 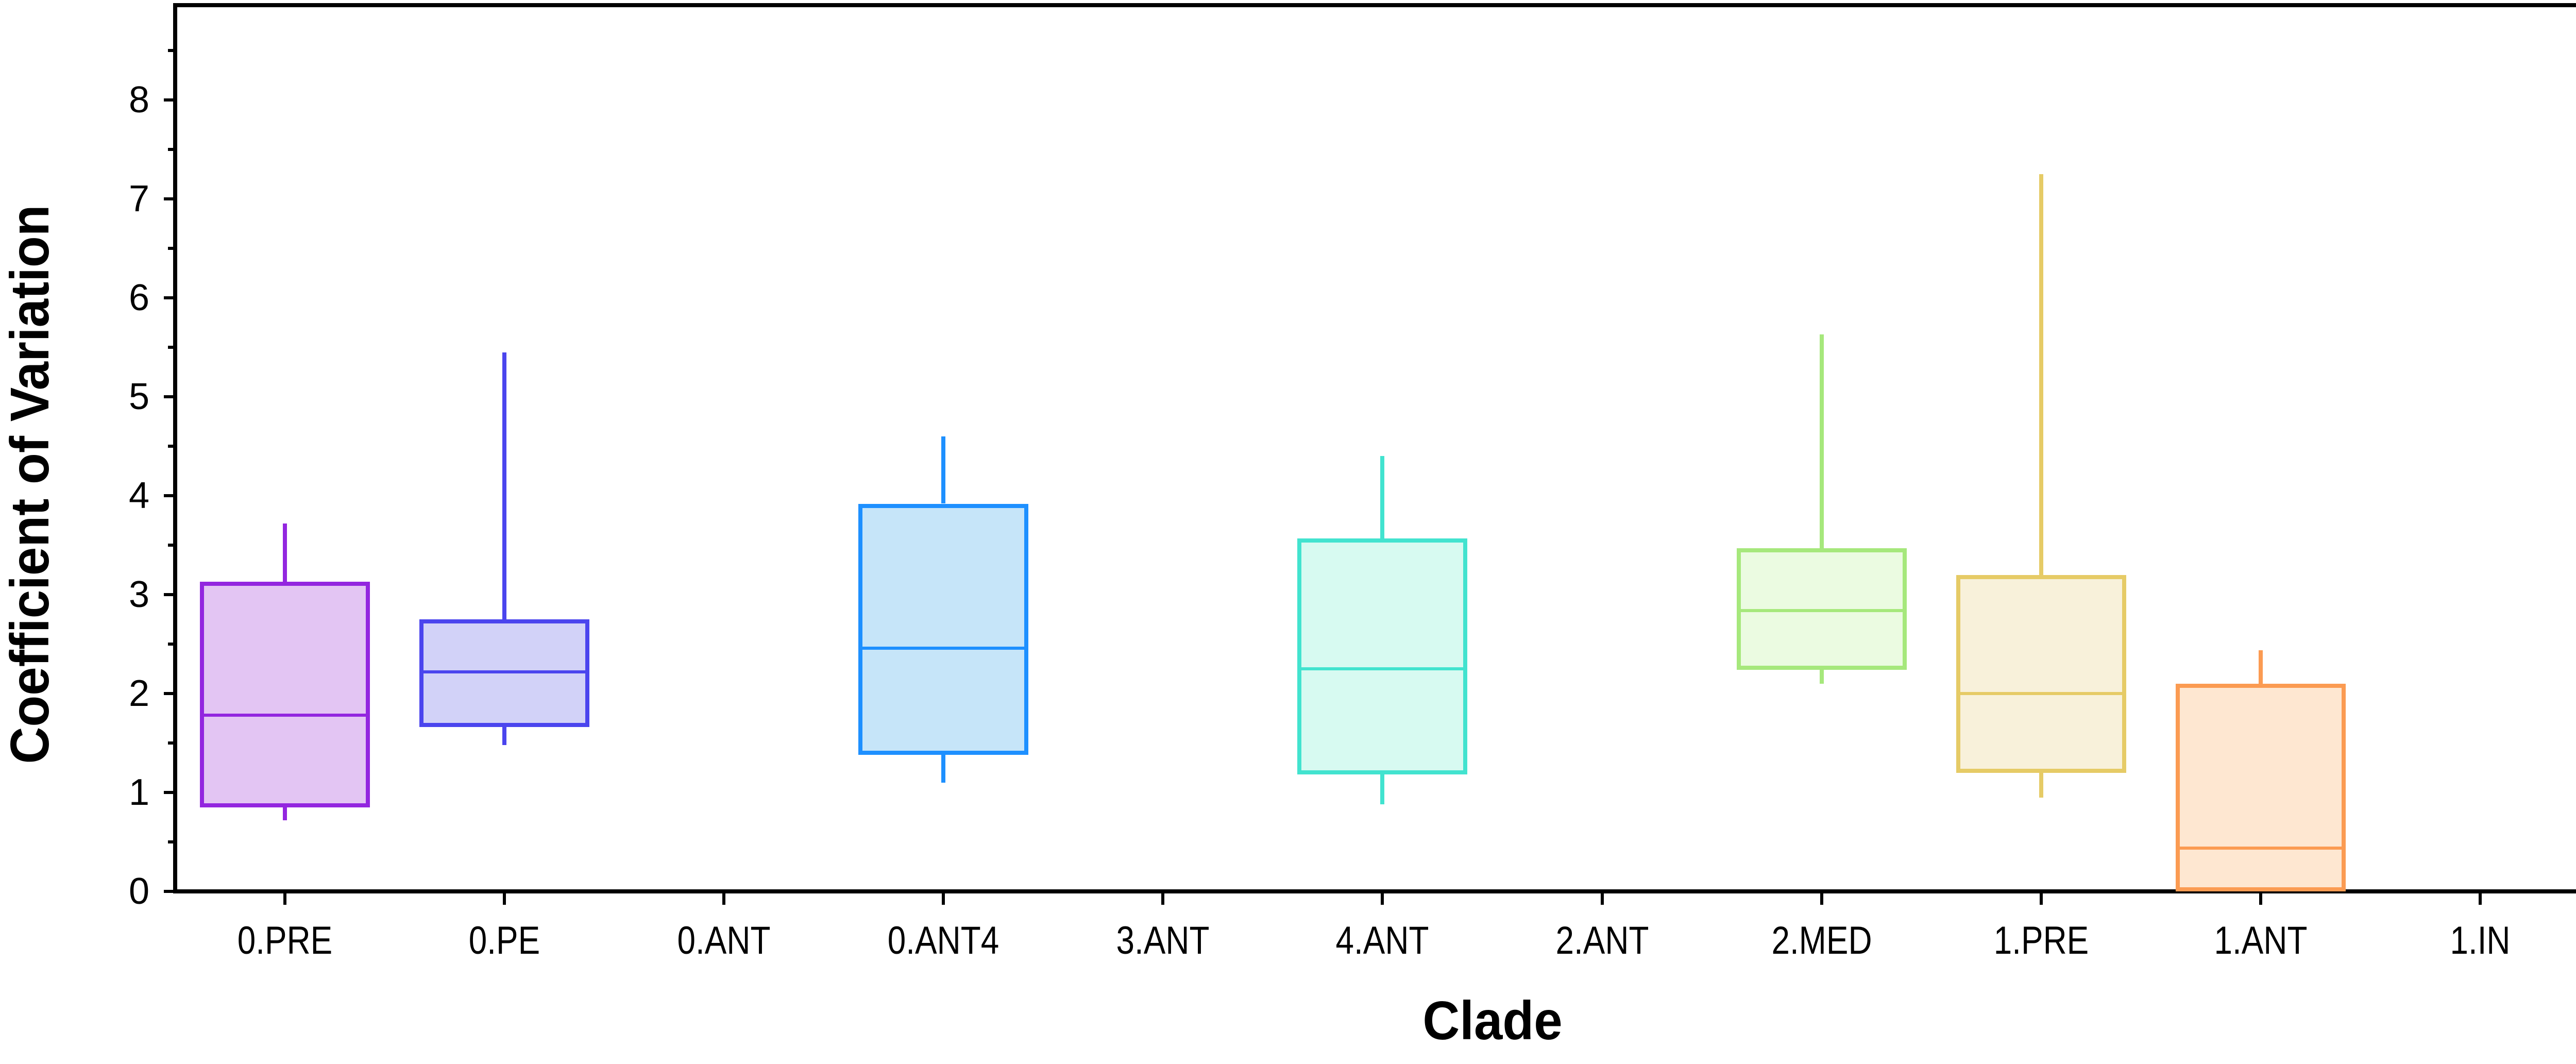 I want to click on y-tick-label: 1, so click(x=138, y=793).